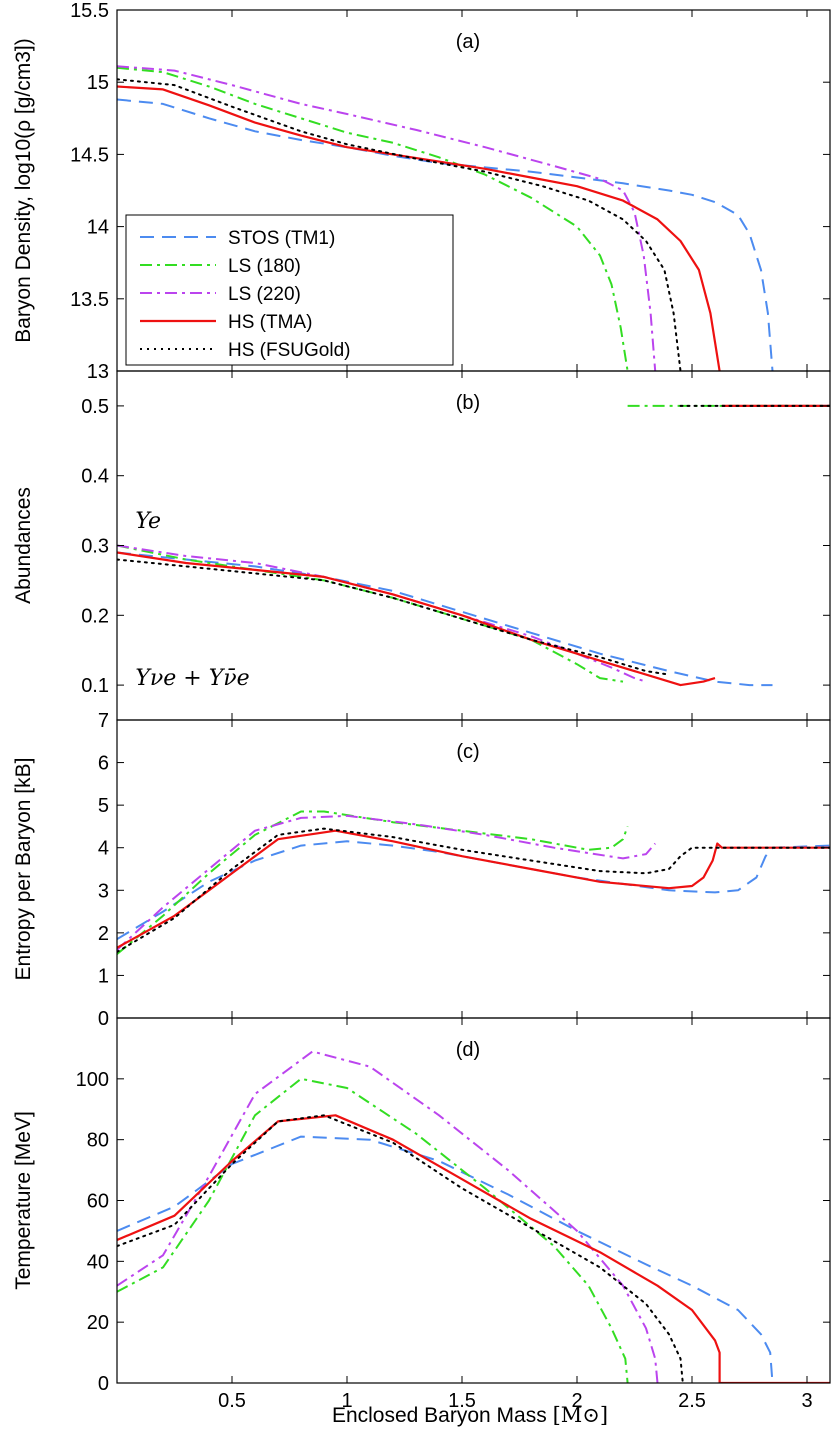 The image size is (831, 1433). I want to click on y-tick-label: 13.5, so click(89, 300).